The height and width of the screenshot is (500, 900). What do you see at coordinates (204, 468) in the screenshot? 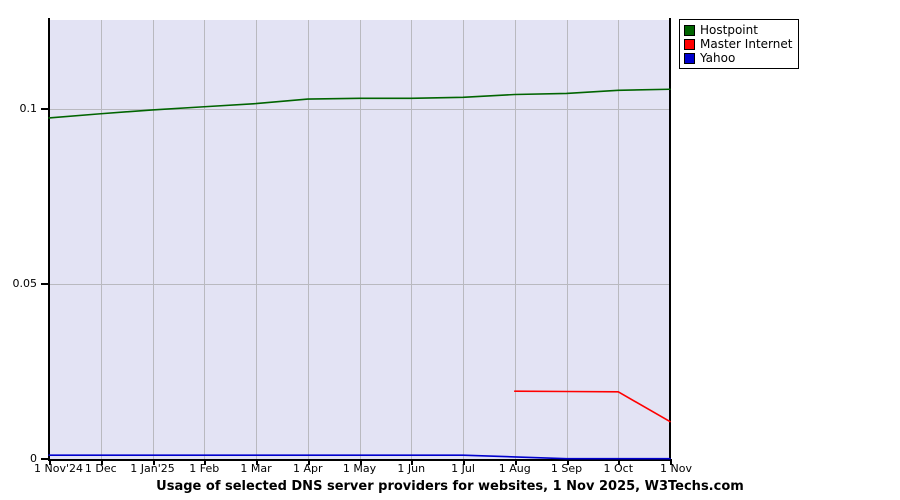
I see `x-tick-label: 1 Feb` at bounding box center [204, 468].